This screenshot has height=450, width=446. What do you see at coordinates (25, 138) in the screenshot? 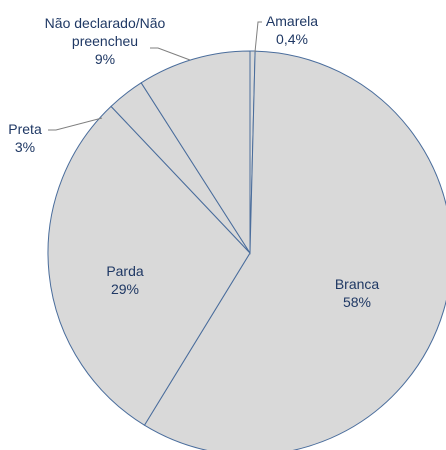
I see `slice-label: Preta 3%` at bounding box center [25, 138].